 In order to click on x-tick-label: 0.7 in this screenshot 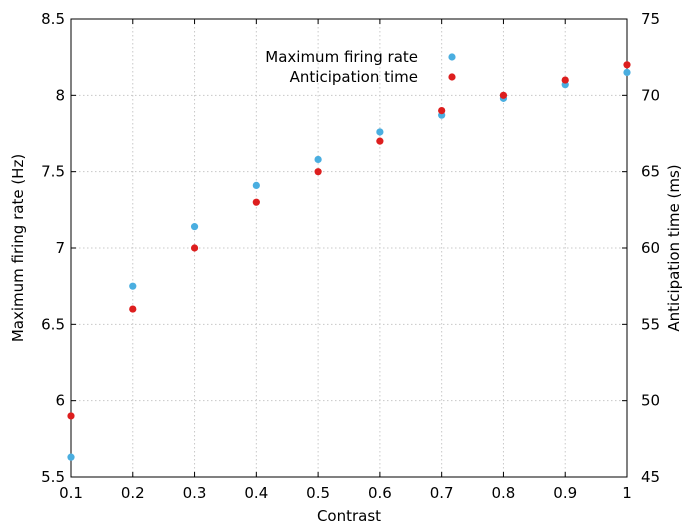, I will do `click(442, 493)`.